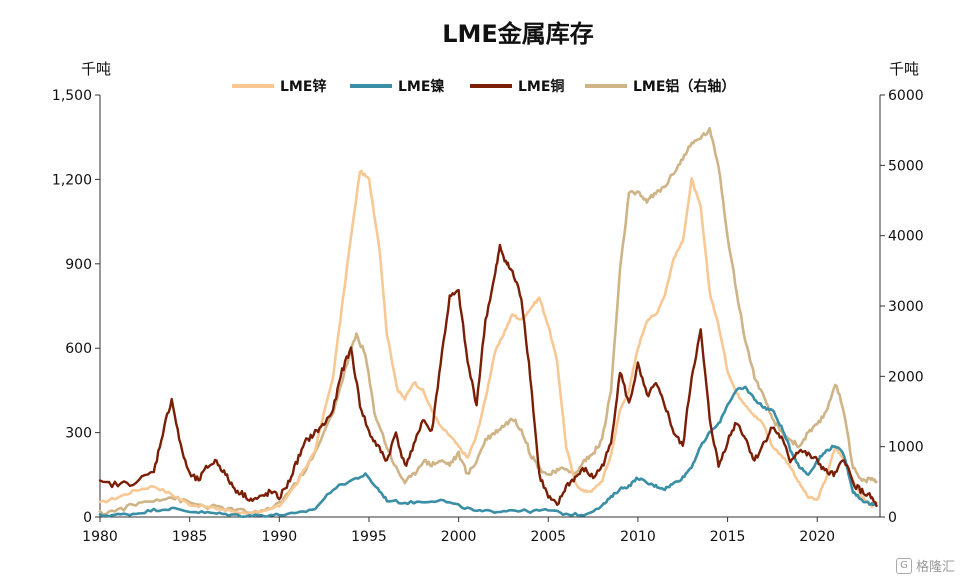  I want to click on right-tick-label: 3000, so click(906, 307).